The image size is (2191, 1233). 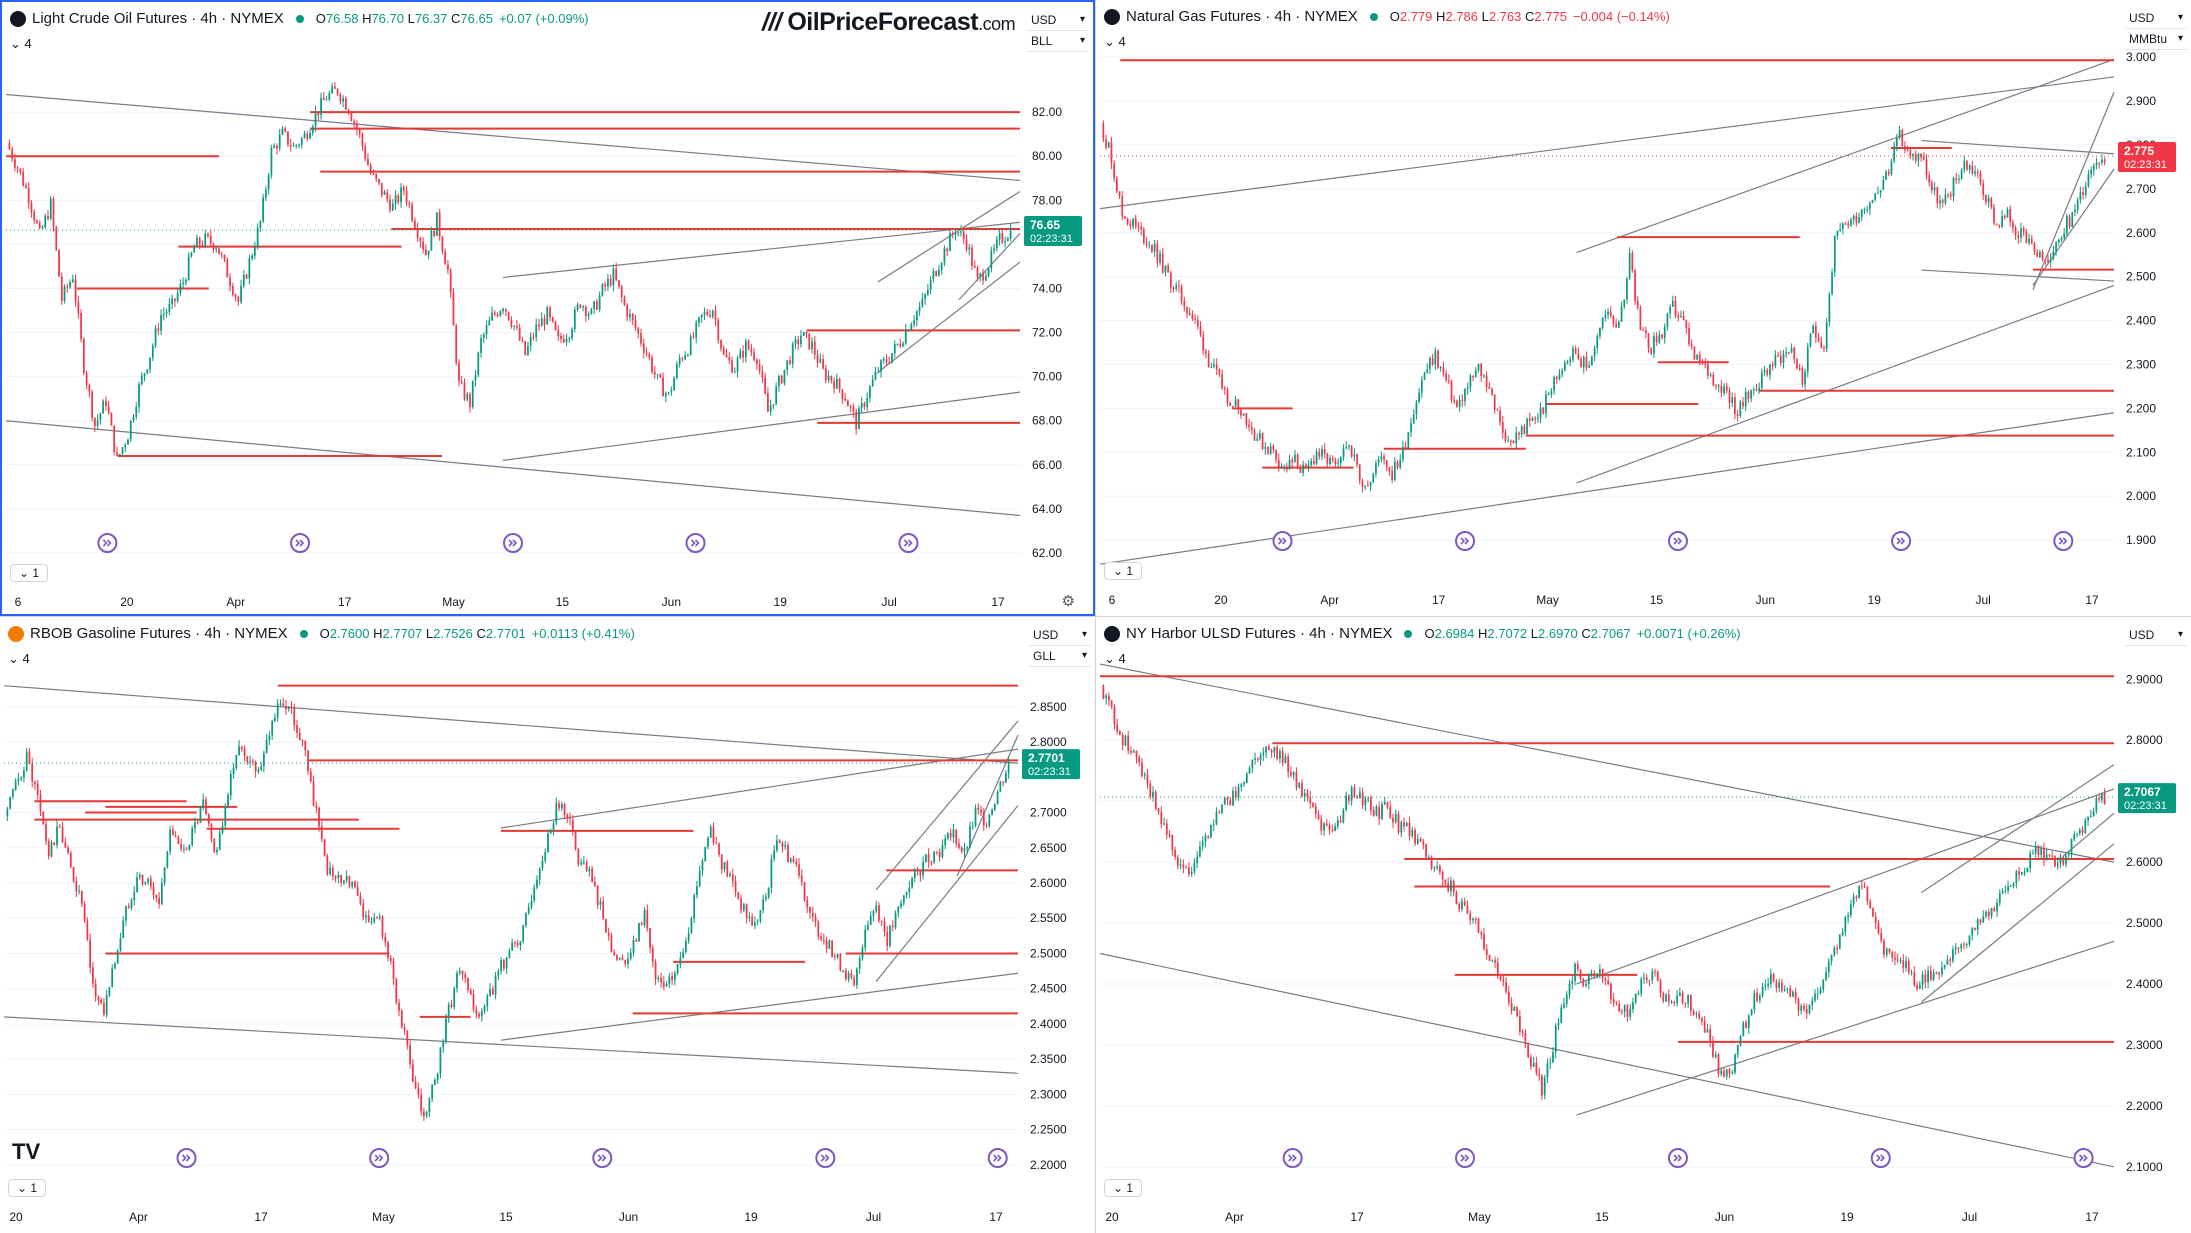 I want to click on unit-select: MMBtu ▾, so click(x=2156, y=39).